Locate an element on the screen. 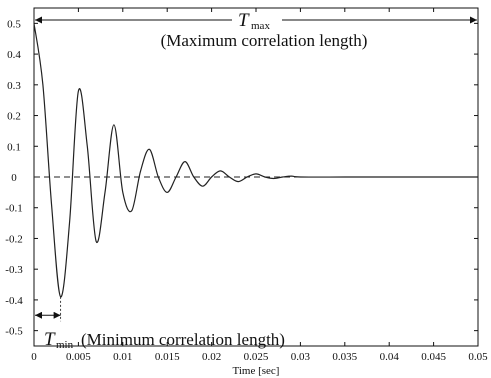 This screenshot has width=491, height=378. tmin-subscript: min is located at coordinates (65, 345).